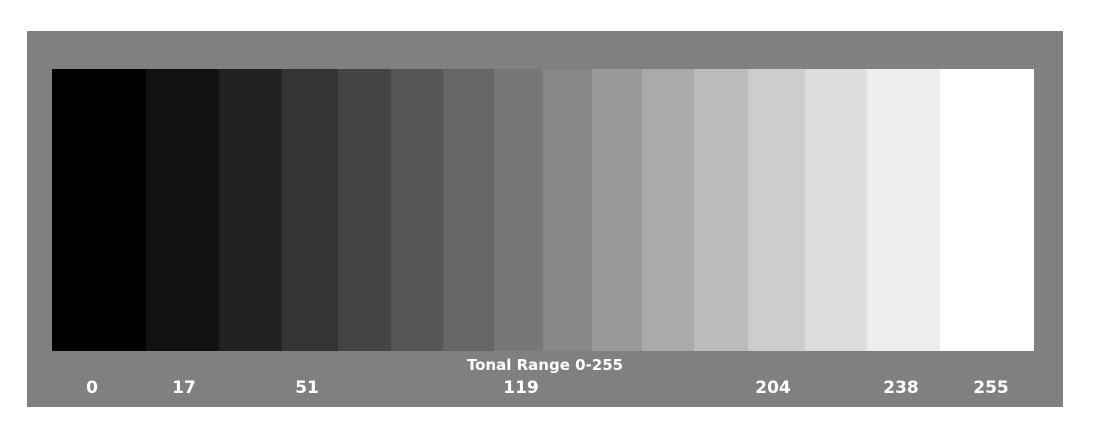 The image size is (1093, 434). Describe the element at coordinates (184, 388) in the screenshot. I see `value-label-17: 17` at that location.